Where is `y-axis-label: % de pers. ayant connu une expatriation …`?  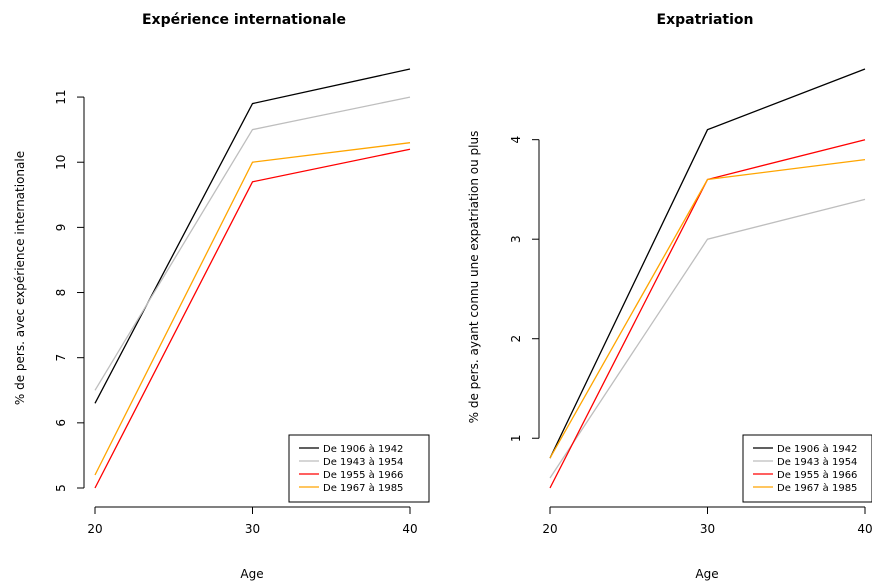
y-axis-label: % de pers. ayant connu une expatriation … is located at coordinates (474, 277).